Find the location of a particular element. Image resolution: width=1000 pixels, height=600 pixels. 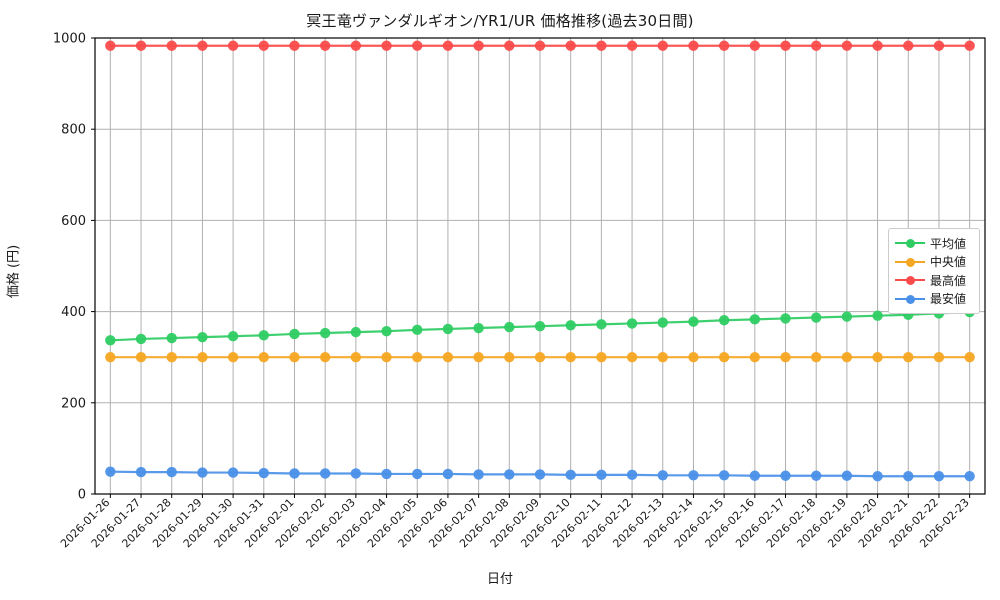

legend-item-1: 中央値 is located at coordinates (934, 262).